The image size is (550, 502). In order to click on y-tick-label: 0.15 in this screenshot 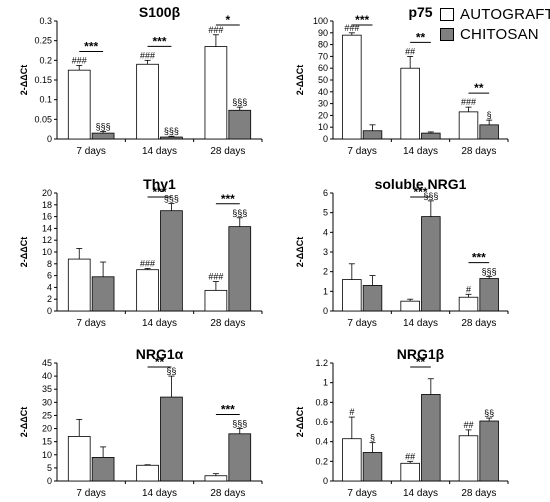, I will do `click(43, 80)`.